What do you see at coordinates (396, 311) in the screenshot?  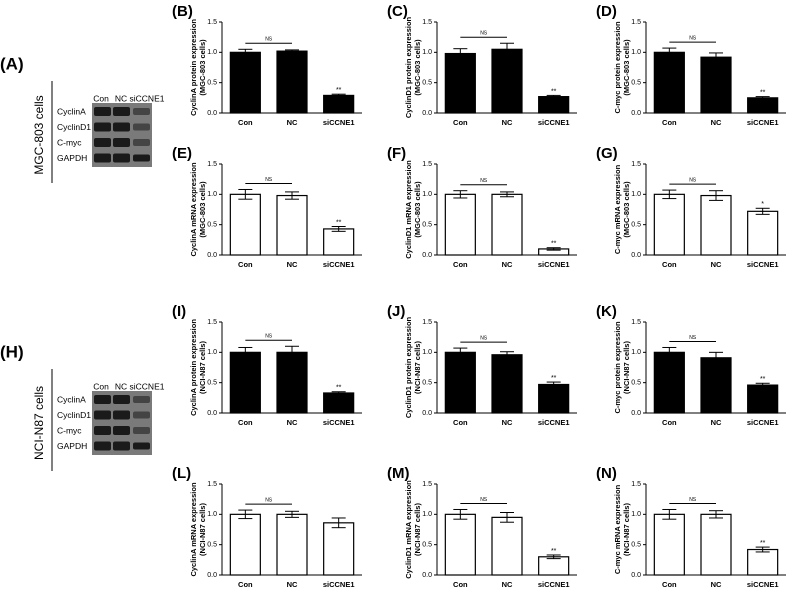 I see `panel-label: (J)` at bounding box center [396, 311].